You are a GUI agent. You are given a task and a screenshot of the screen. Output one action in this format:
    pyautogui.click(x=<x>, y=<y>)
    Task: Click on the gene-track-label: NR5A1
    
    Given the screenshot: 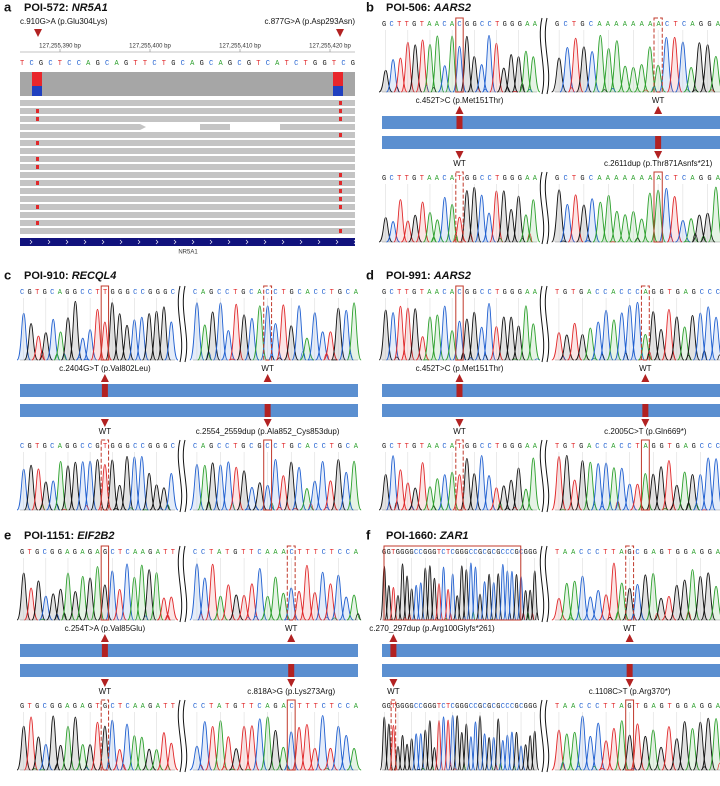 What is the action you would take?
    pyautogui.click(x=188, y=253)
    